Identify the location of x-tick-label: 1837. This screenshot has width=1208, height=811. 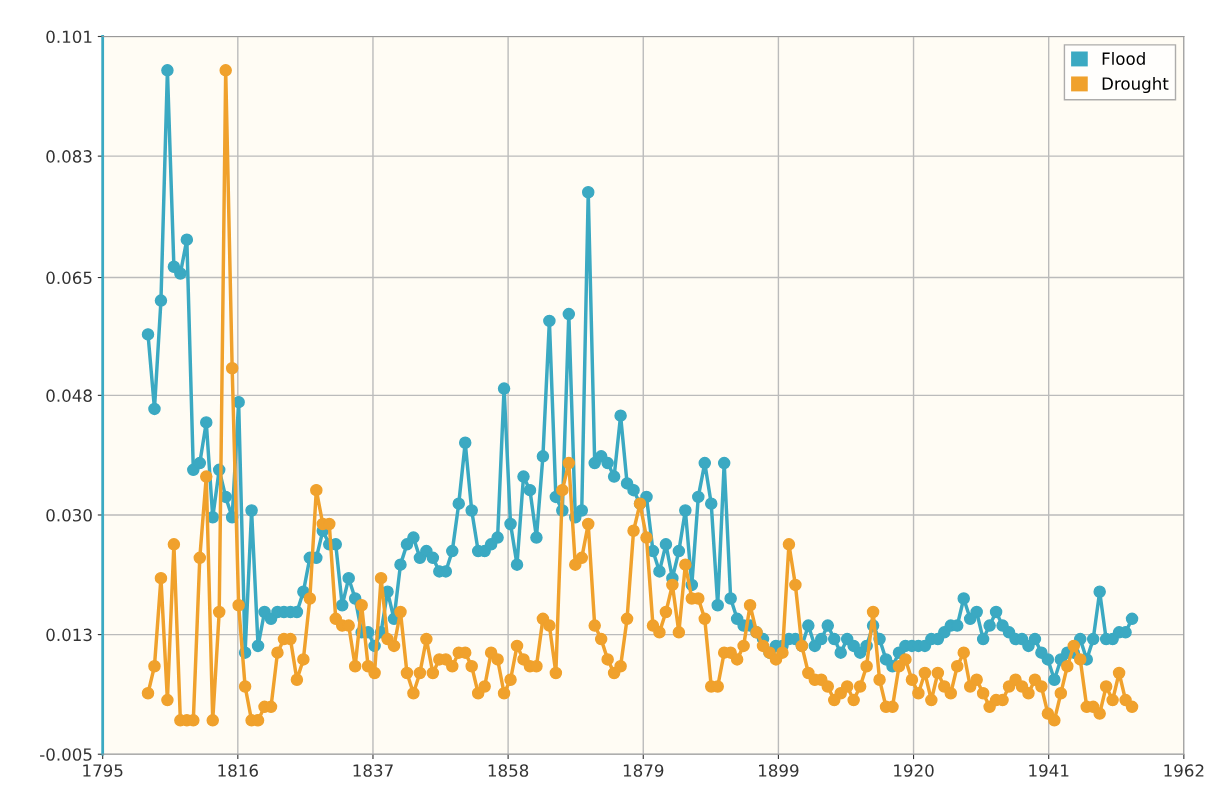
(373, 770).